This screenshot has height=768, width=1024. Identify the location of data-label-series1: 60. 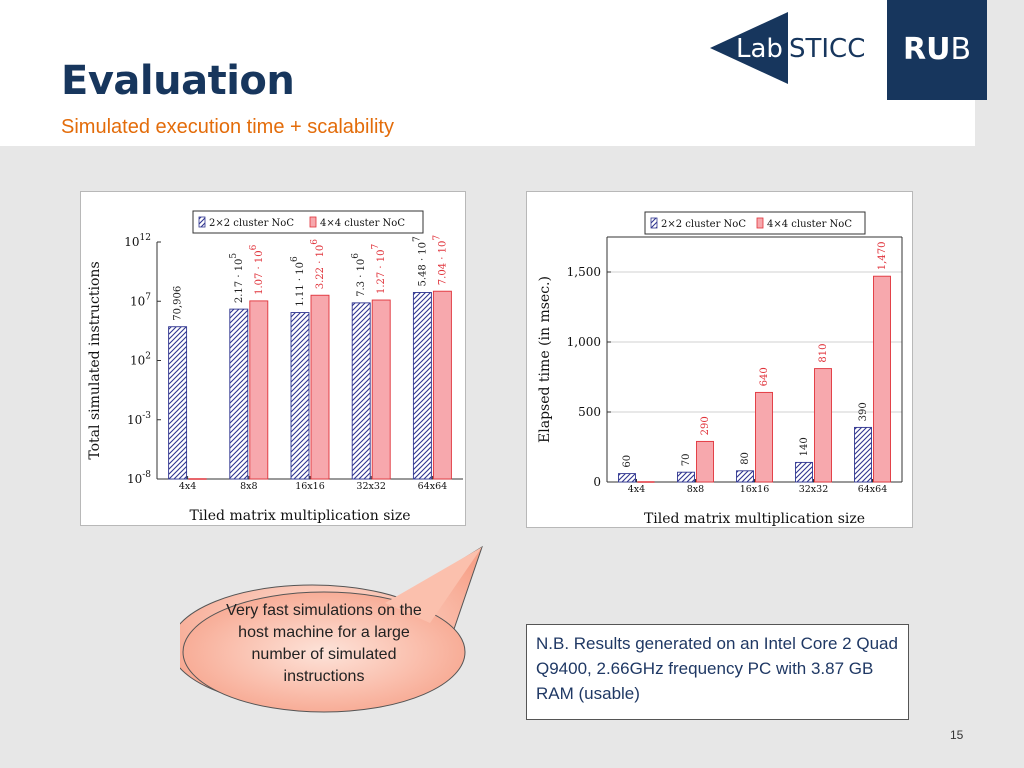
(627, 461).